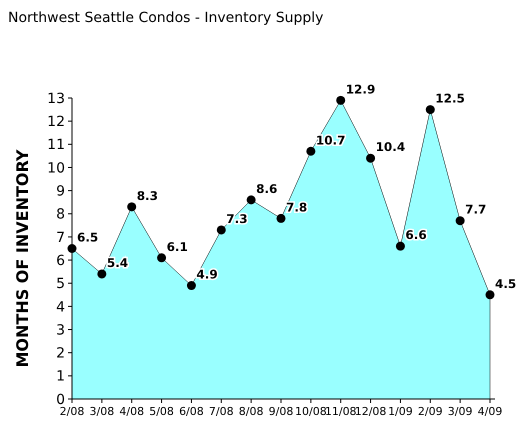 The height and width of the screenshot is (438, 525). What do you see at coordinates (56, 98) in the screenshot?
I see `y-tick-label: 13` at bounding box center [56, 98].